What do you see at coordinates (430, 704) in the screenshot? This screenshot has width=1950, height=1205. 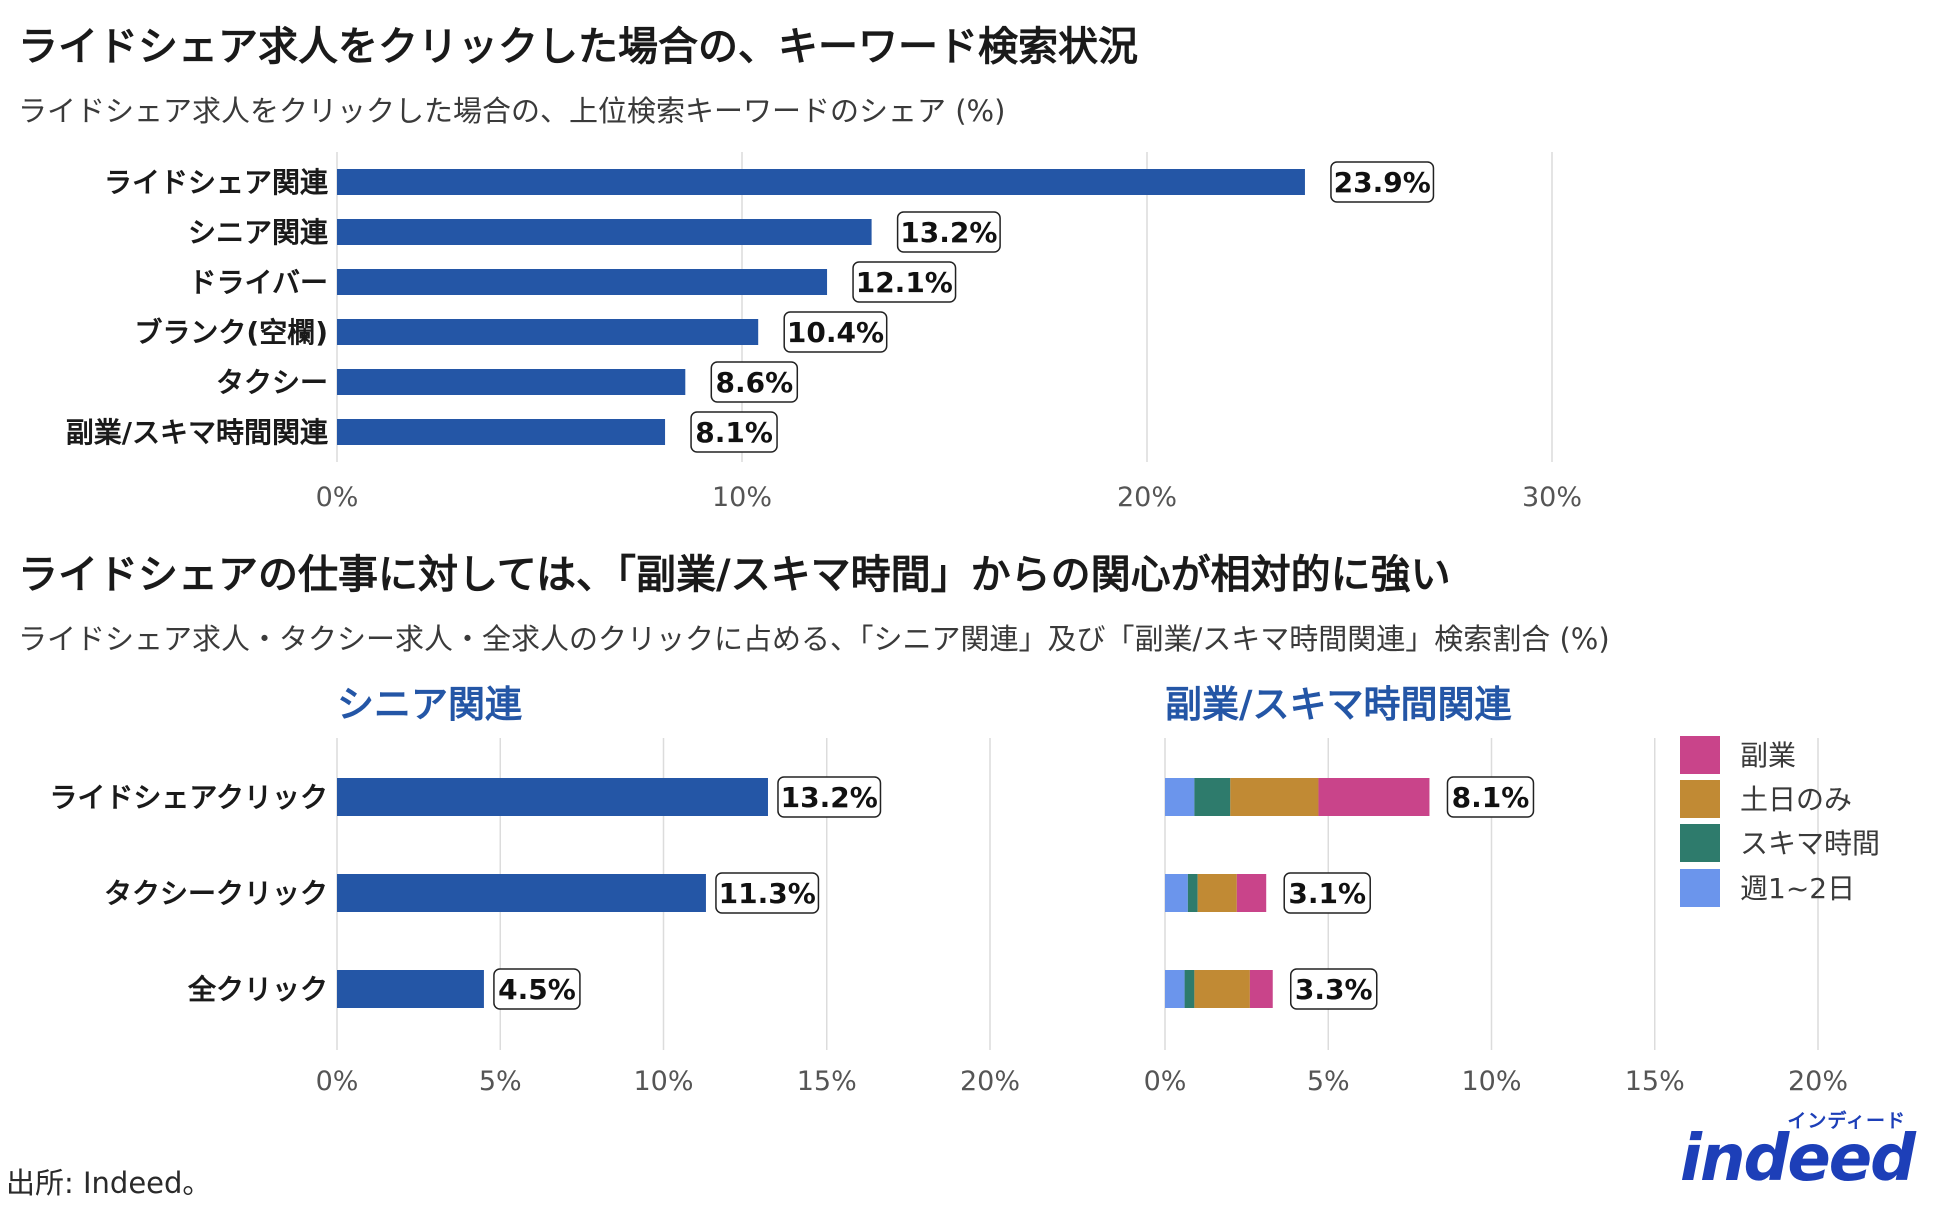 I see `chart2-panel-title: シニア関連` at bounding box center [430, 704].